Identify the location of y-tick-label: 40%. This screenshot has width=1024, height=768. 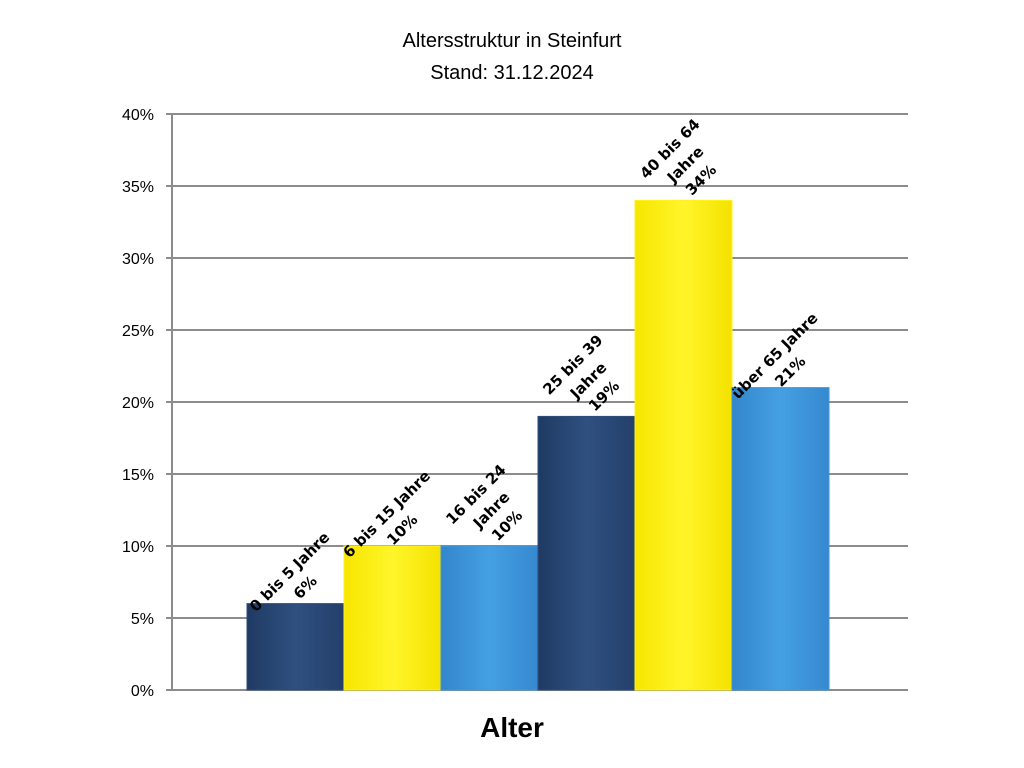
(138, 115).